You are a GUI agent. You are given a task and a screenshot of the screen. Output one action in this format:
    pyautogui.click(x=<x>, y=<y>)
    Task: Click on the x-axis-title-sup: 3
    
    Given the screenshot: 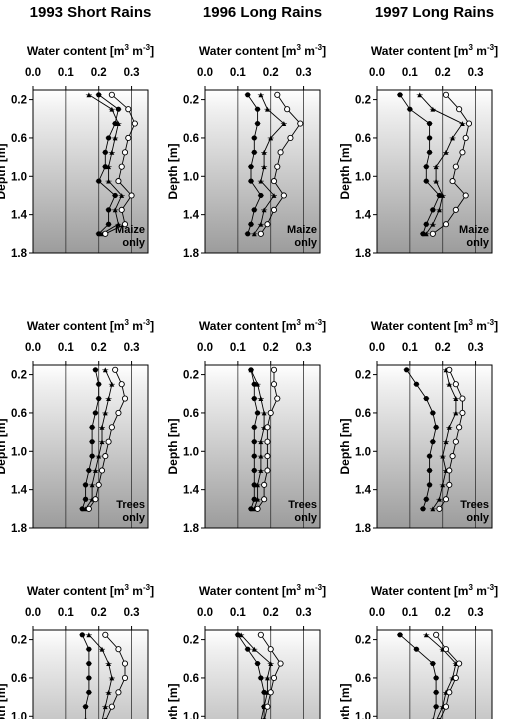 What is the action you would take?
    pyautogui.click(x=298, y=587)
    